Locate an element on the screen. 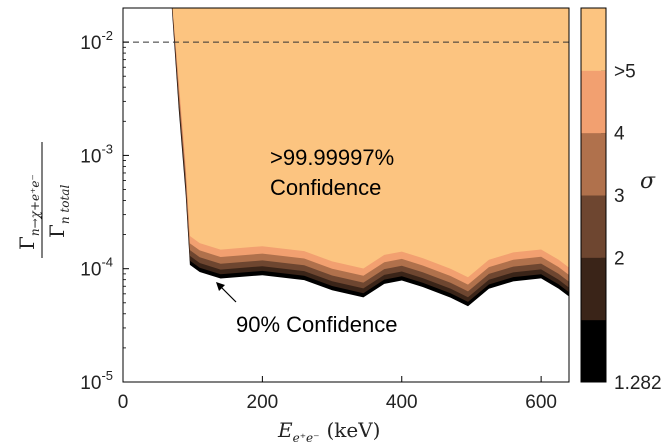  x-tick-label: 400 is located at coordinates (402, 402).